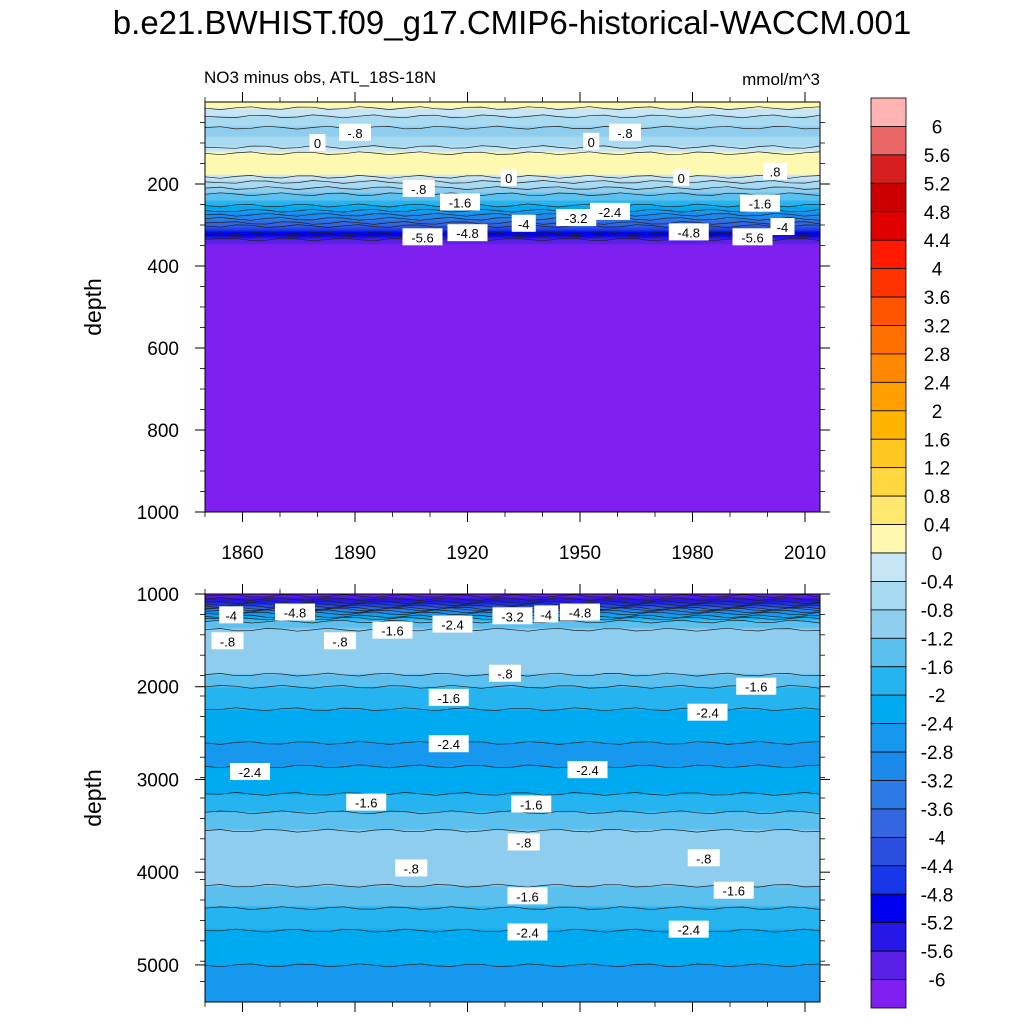 The image size is (1024, 1024). Describe the element at coordinates (783, 227) in the screenshot. I see `contour-label: -4` at that location.